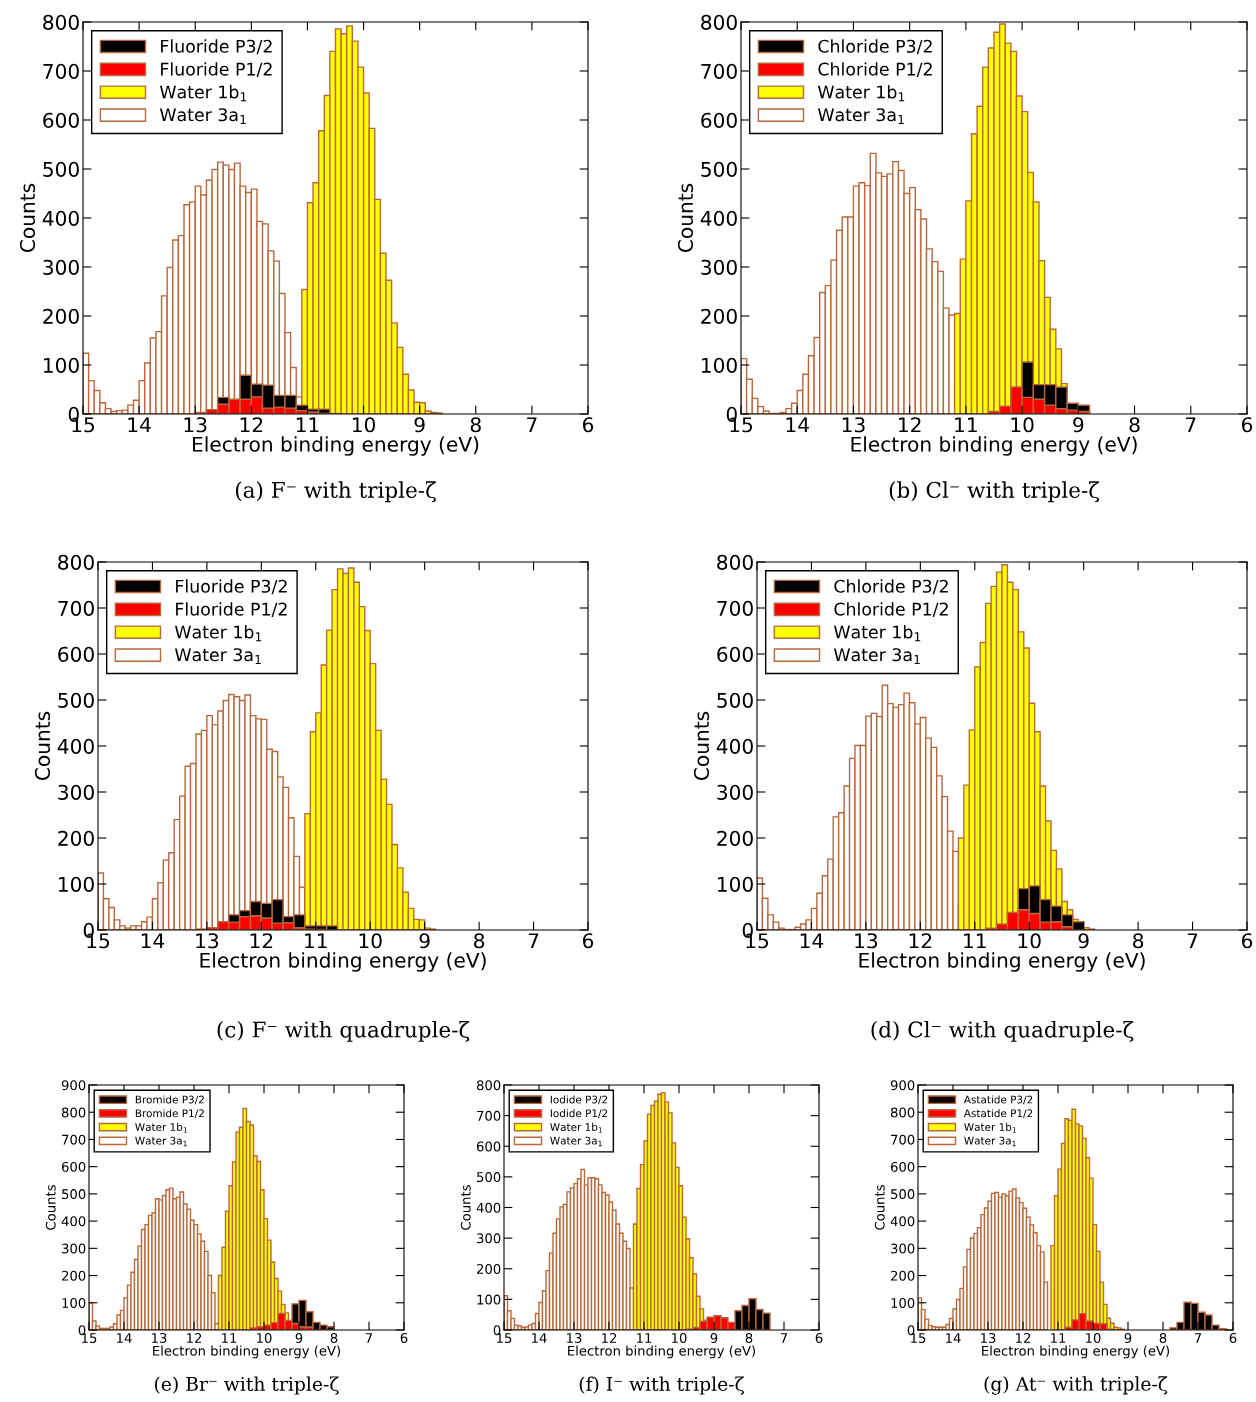 This screenshot has width=1256, height=1402. Describe the element at coordinates (169, 1100) in the screenshot. I see `legend-label: Bromide P3/2` at that location.